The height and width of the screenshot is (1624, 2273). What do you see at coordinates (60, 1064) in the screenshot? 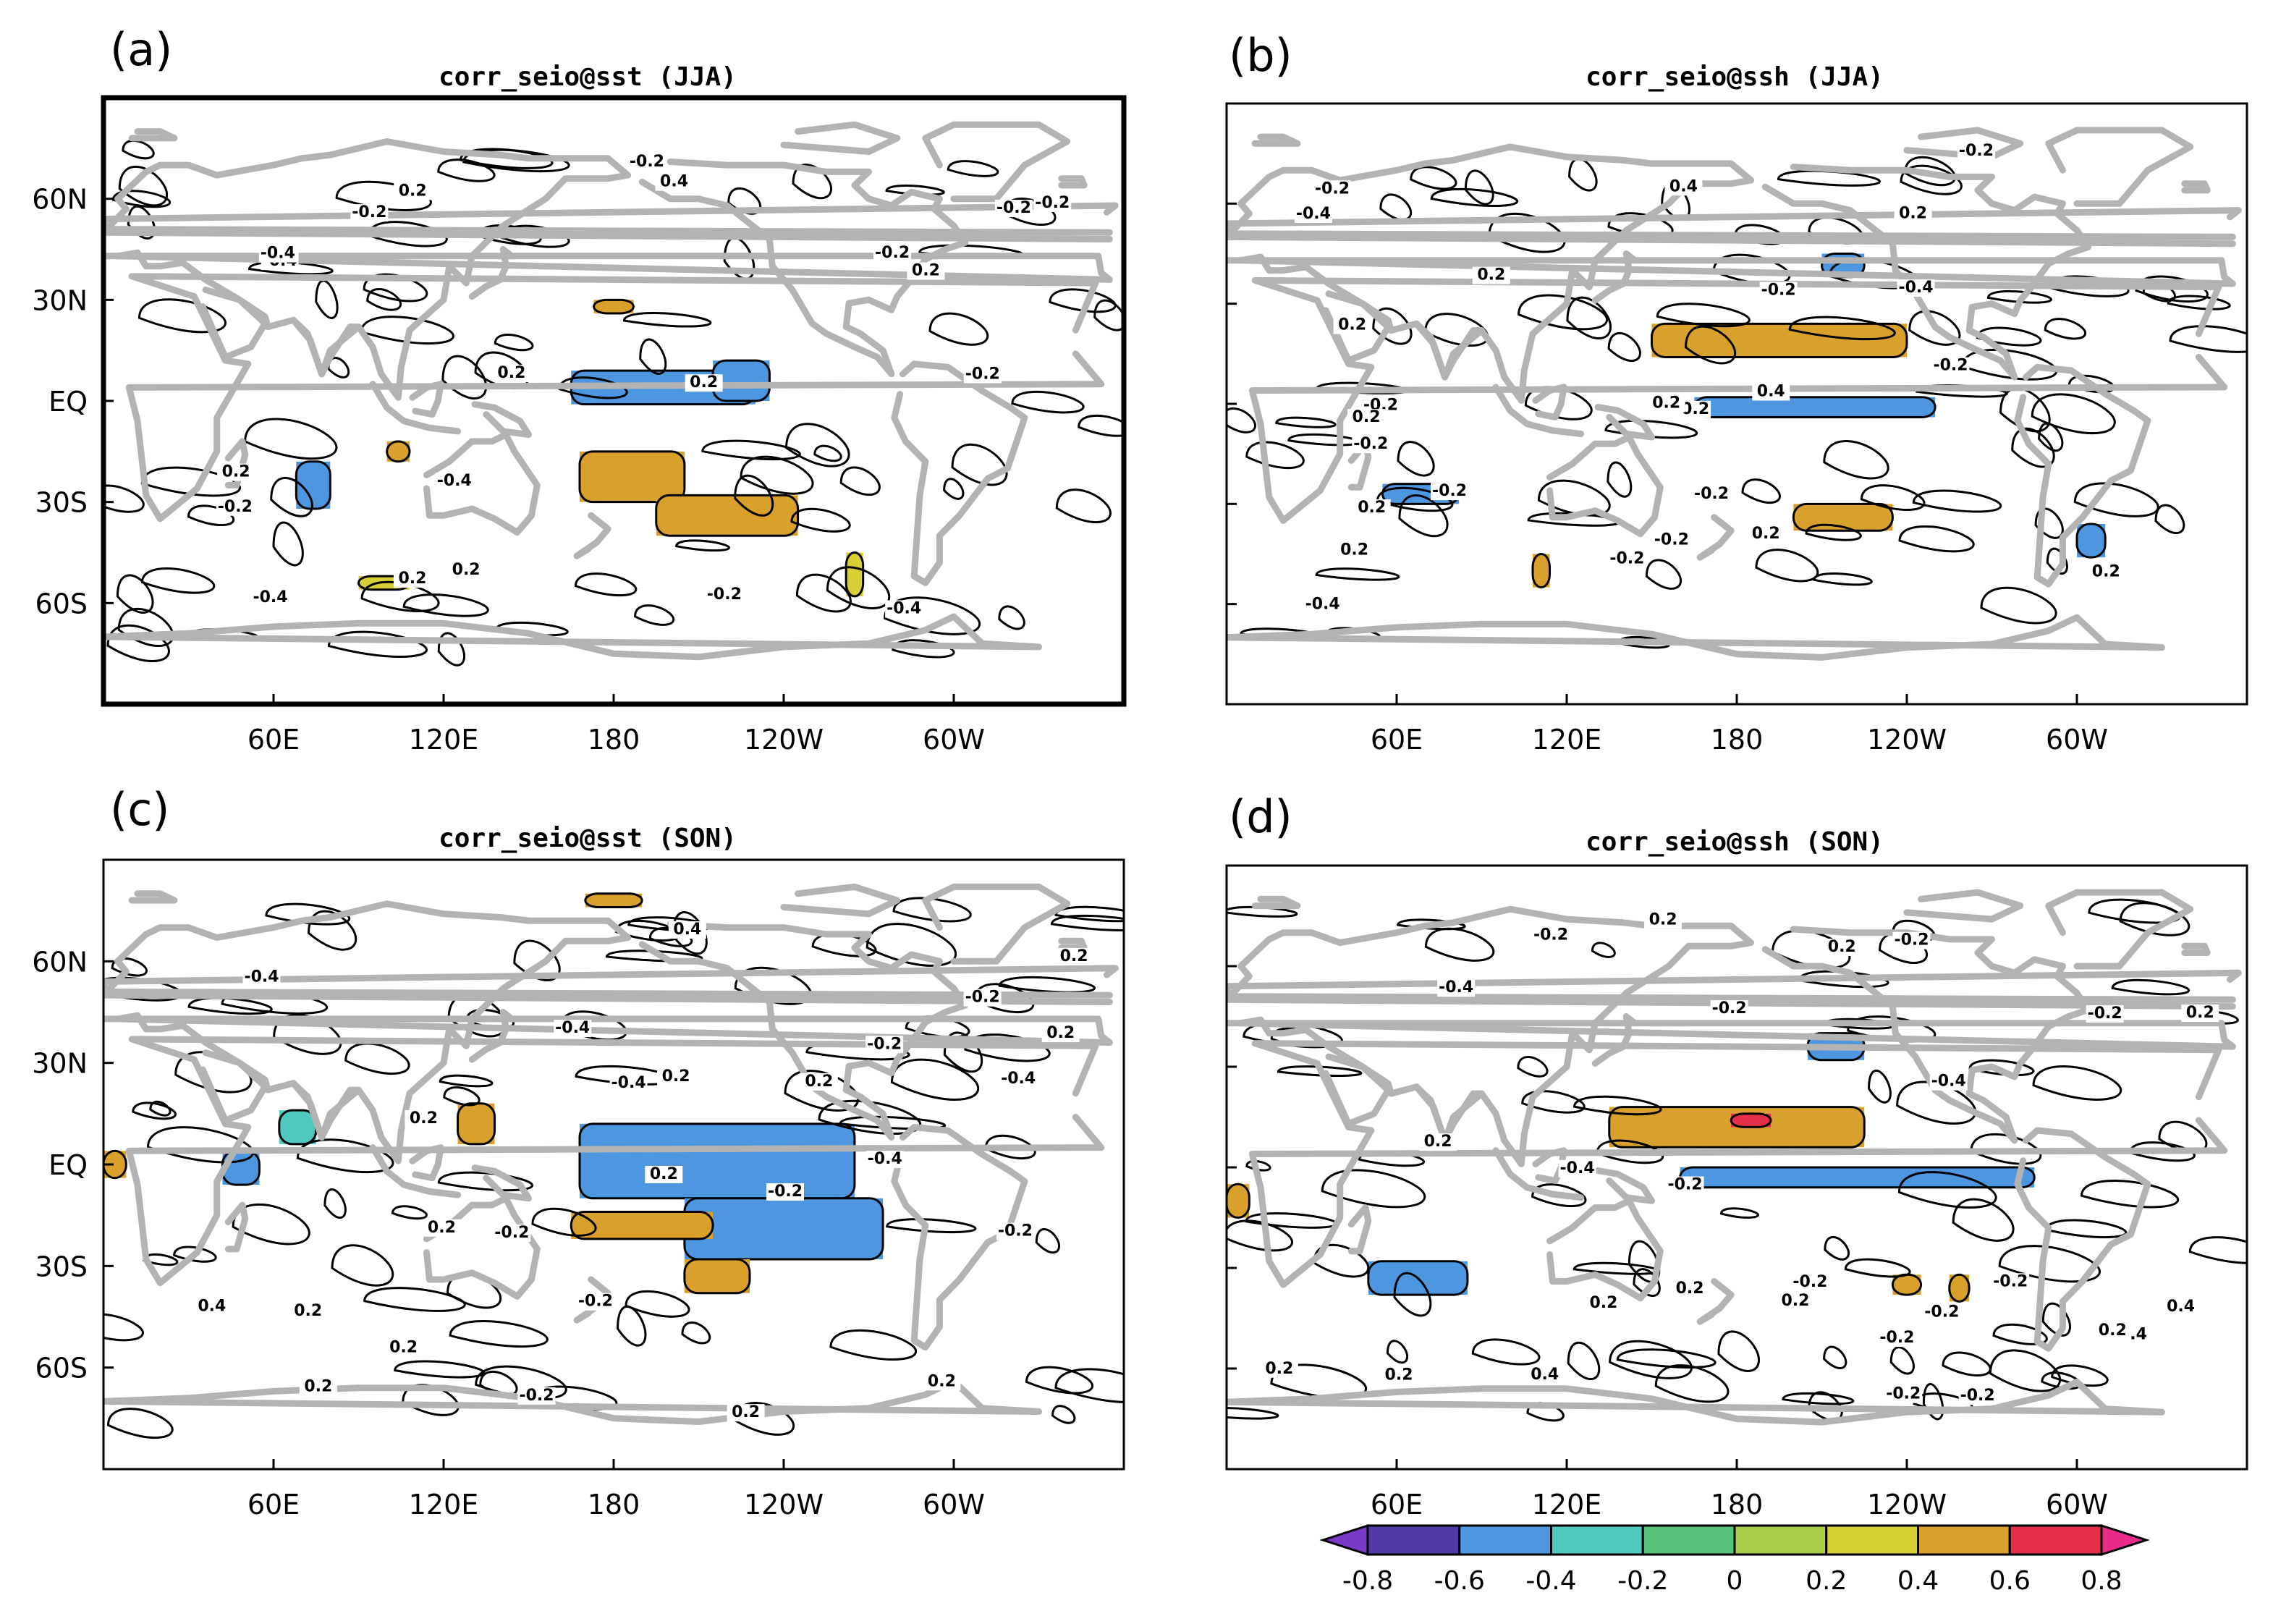
I see `lat-tick-label: 30N` at bounding box center [60, 1064].